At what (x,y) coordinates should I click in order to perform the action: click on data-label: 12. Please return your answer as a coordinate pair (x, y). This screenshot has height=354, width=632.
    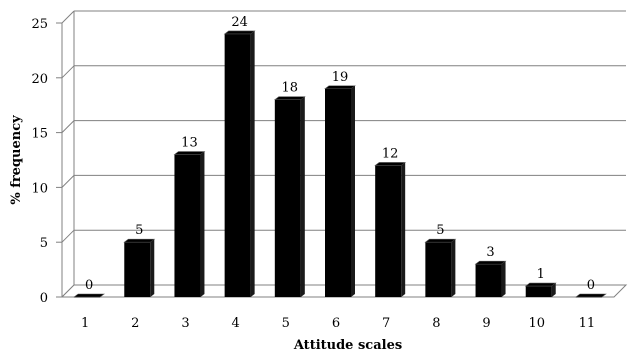
    Looking at the image, I should click on (390, 153).